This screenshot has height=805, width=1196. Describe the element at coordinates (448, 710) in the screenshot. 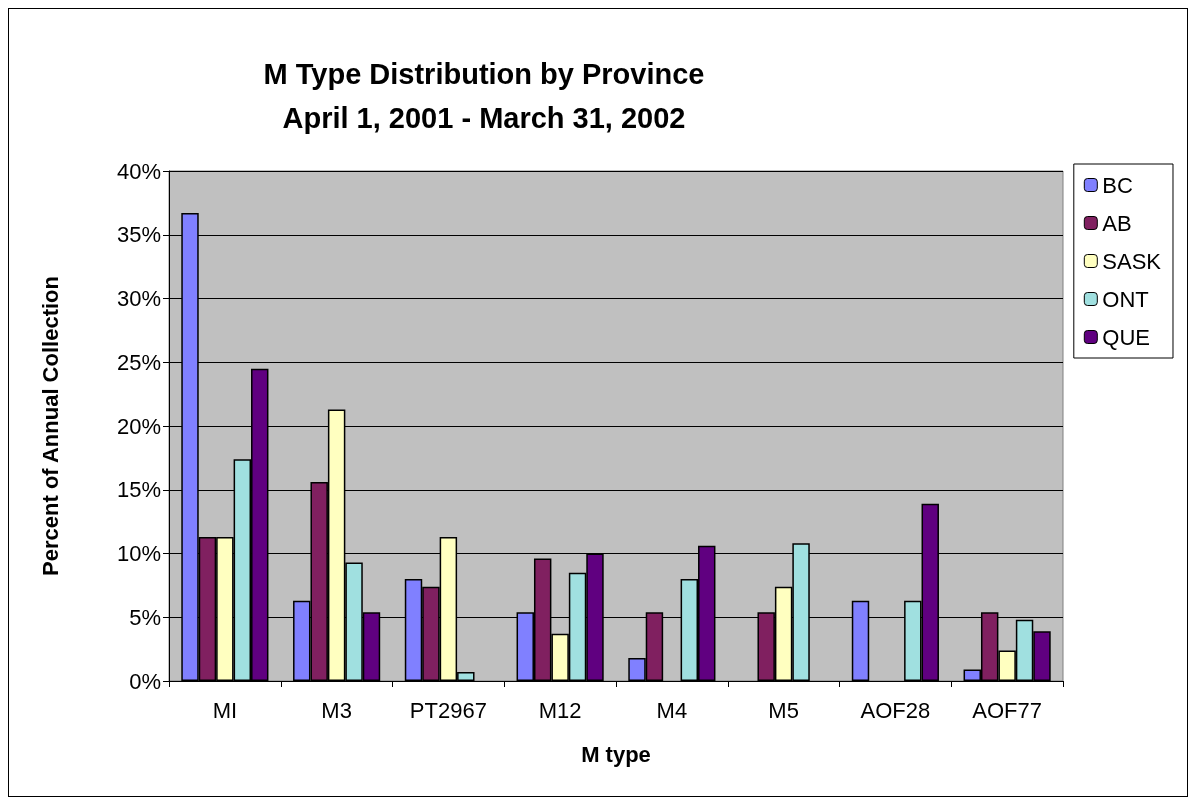

I see `x-tick-label: PT2967` at that location.